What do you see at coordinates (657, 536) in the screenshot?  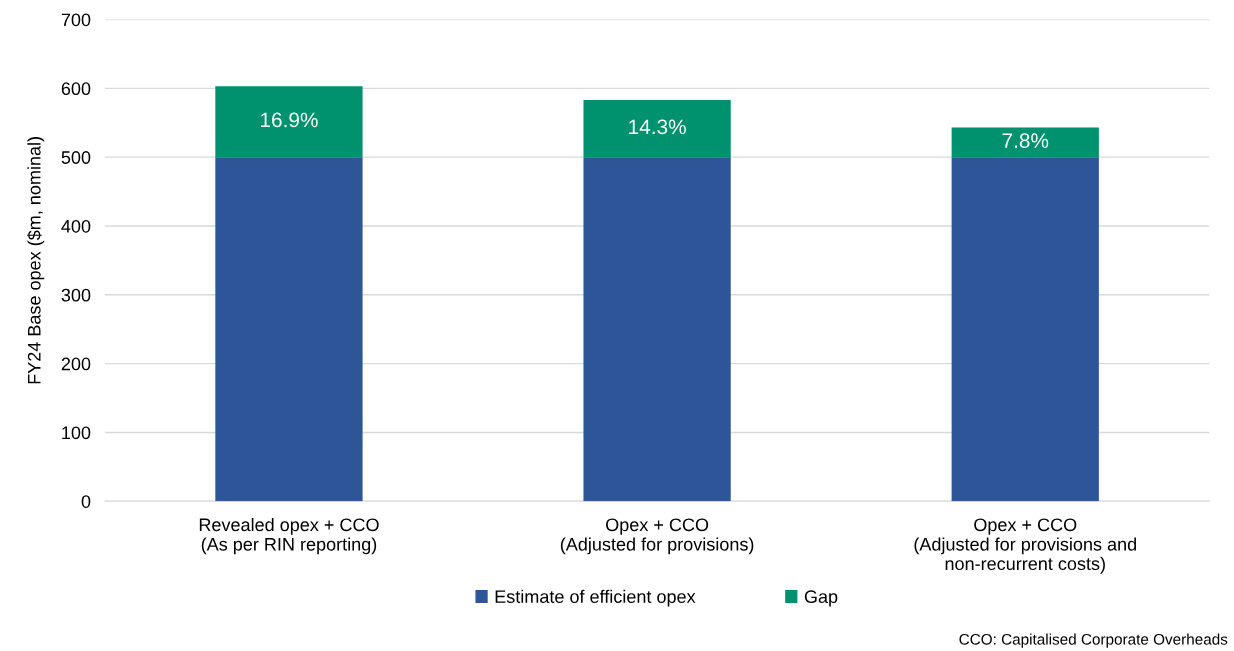 I see `x-tick-label: Opex + CCO (Adjusted for provisions)` at bounding box center [657, 536].